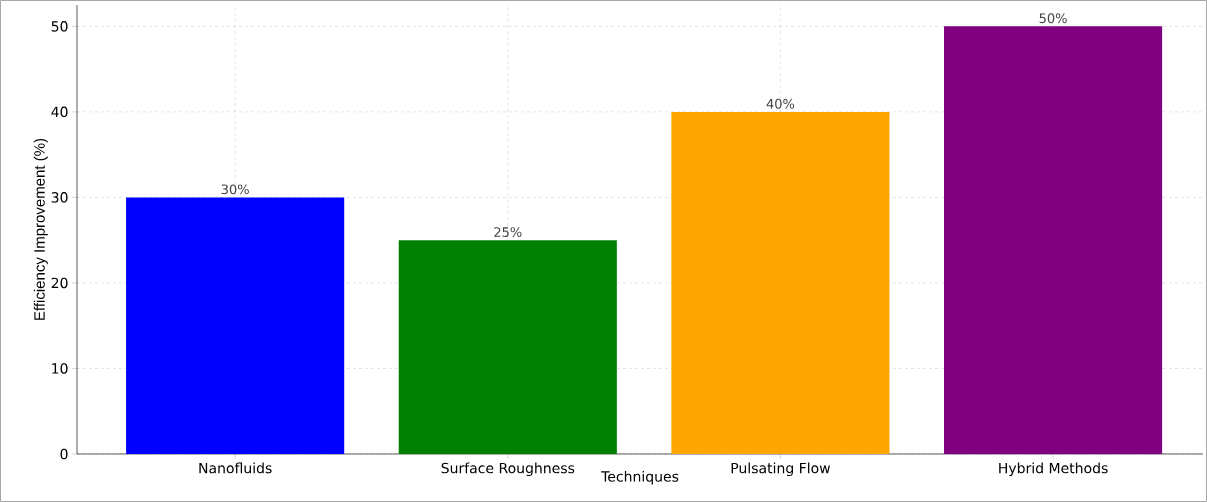 This screenshot has height=502, width=1207. Describe the element at coordinates (781, 469) in the screenshot. I see `x-tick-label: Pulsating Flow` at that location.